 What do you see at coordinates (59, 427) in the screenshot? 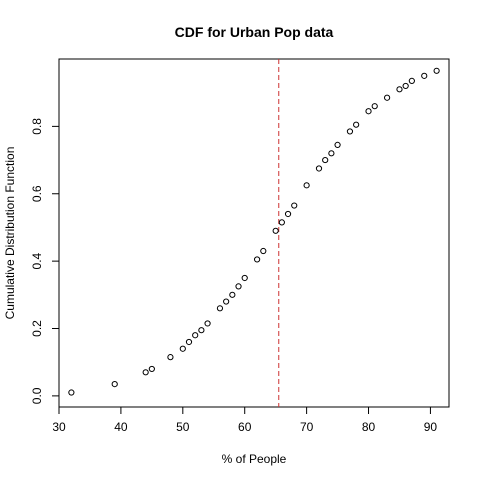
I see `x-tick-label: 30` at bounding box center [59, 427].